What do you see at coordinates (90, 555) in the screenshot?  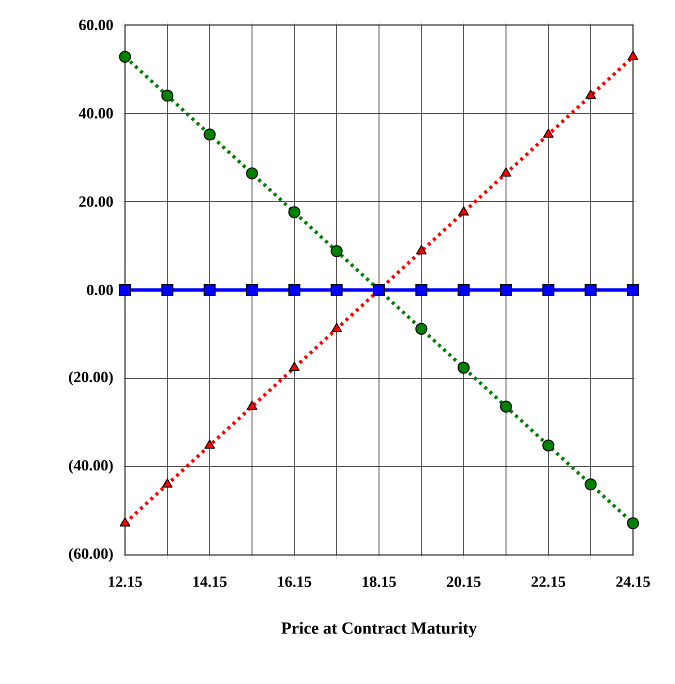 I see `y-tick-label: (60.00)` at bounding box center [90, 555].